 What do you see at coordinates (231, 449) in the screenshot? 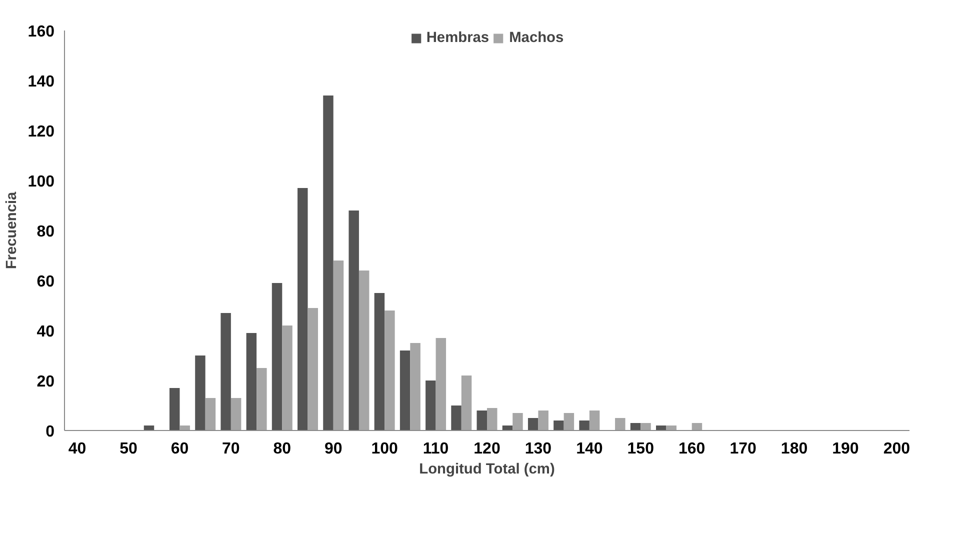
I see `x-tick-label: 70` at bounding box center [231, 449].